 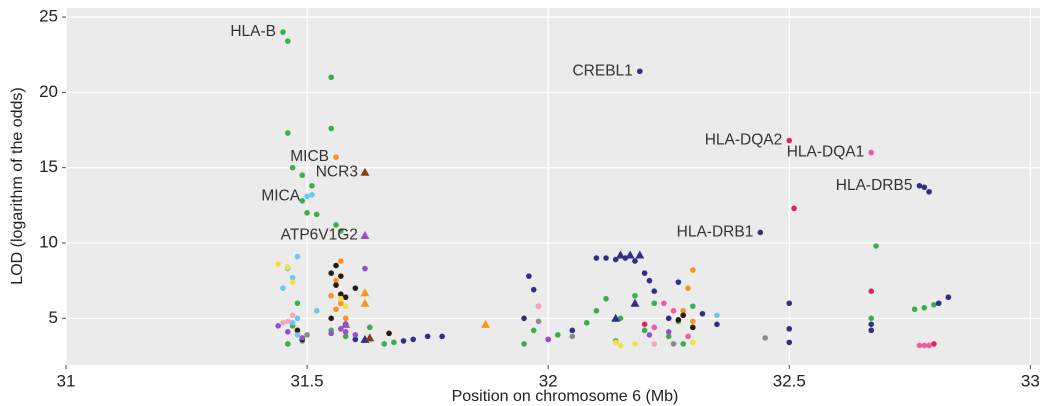 What do you see at coordinates (602, 70) in the screenshot?
I see `annotation: CREBL1` at bounding box center [602, 70].